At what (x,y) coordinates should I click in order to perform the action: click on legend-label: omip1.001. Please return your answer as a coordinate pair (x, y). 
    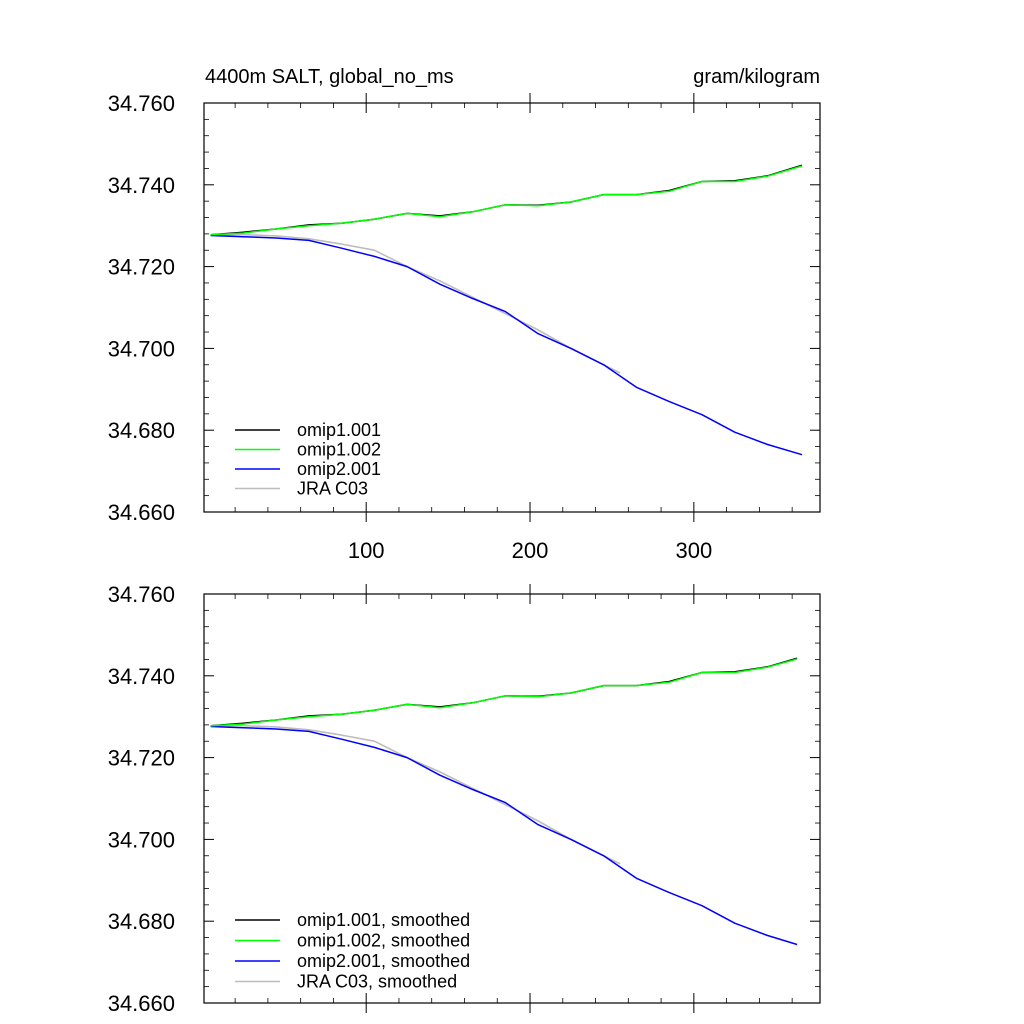
    Looking at the image, I should click on (339, 430).